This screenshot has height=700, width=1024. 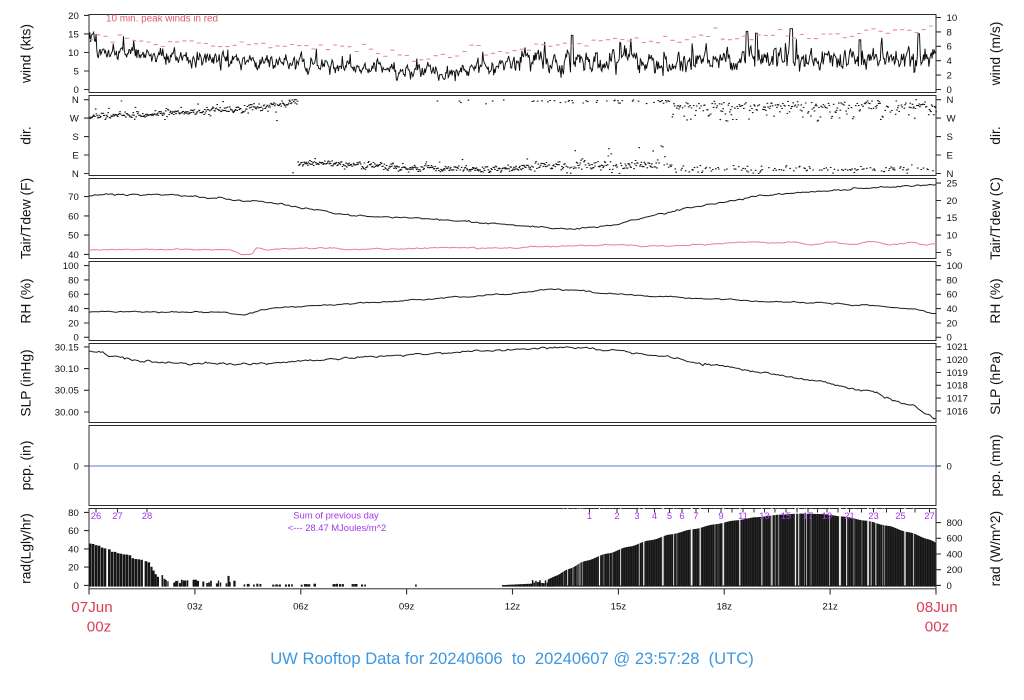 What do you see at coordinates (849, 515) in the screenshot?
I see `svg-text: 21` at bounding box center [849, 515].